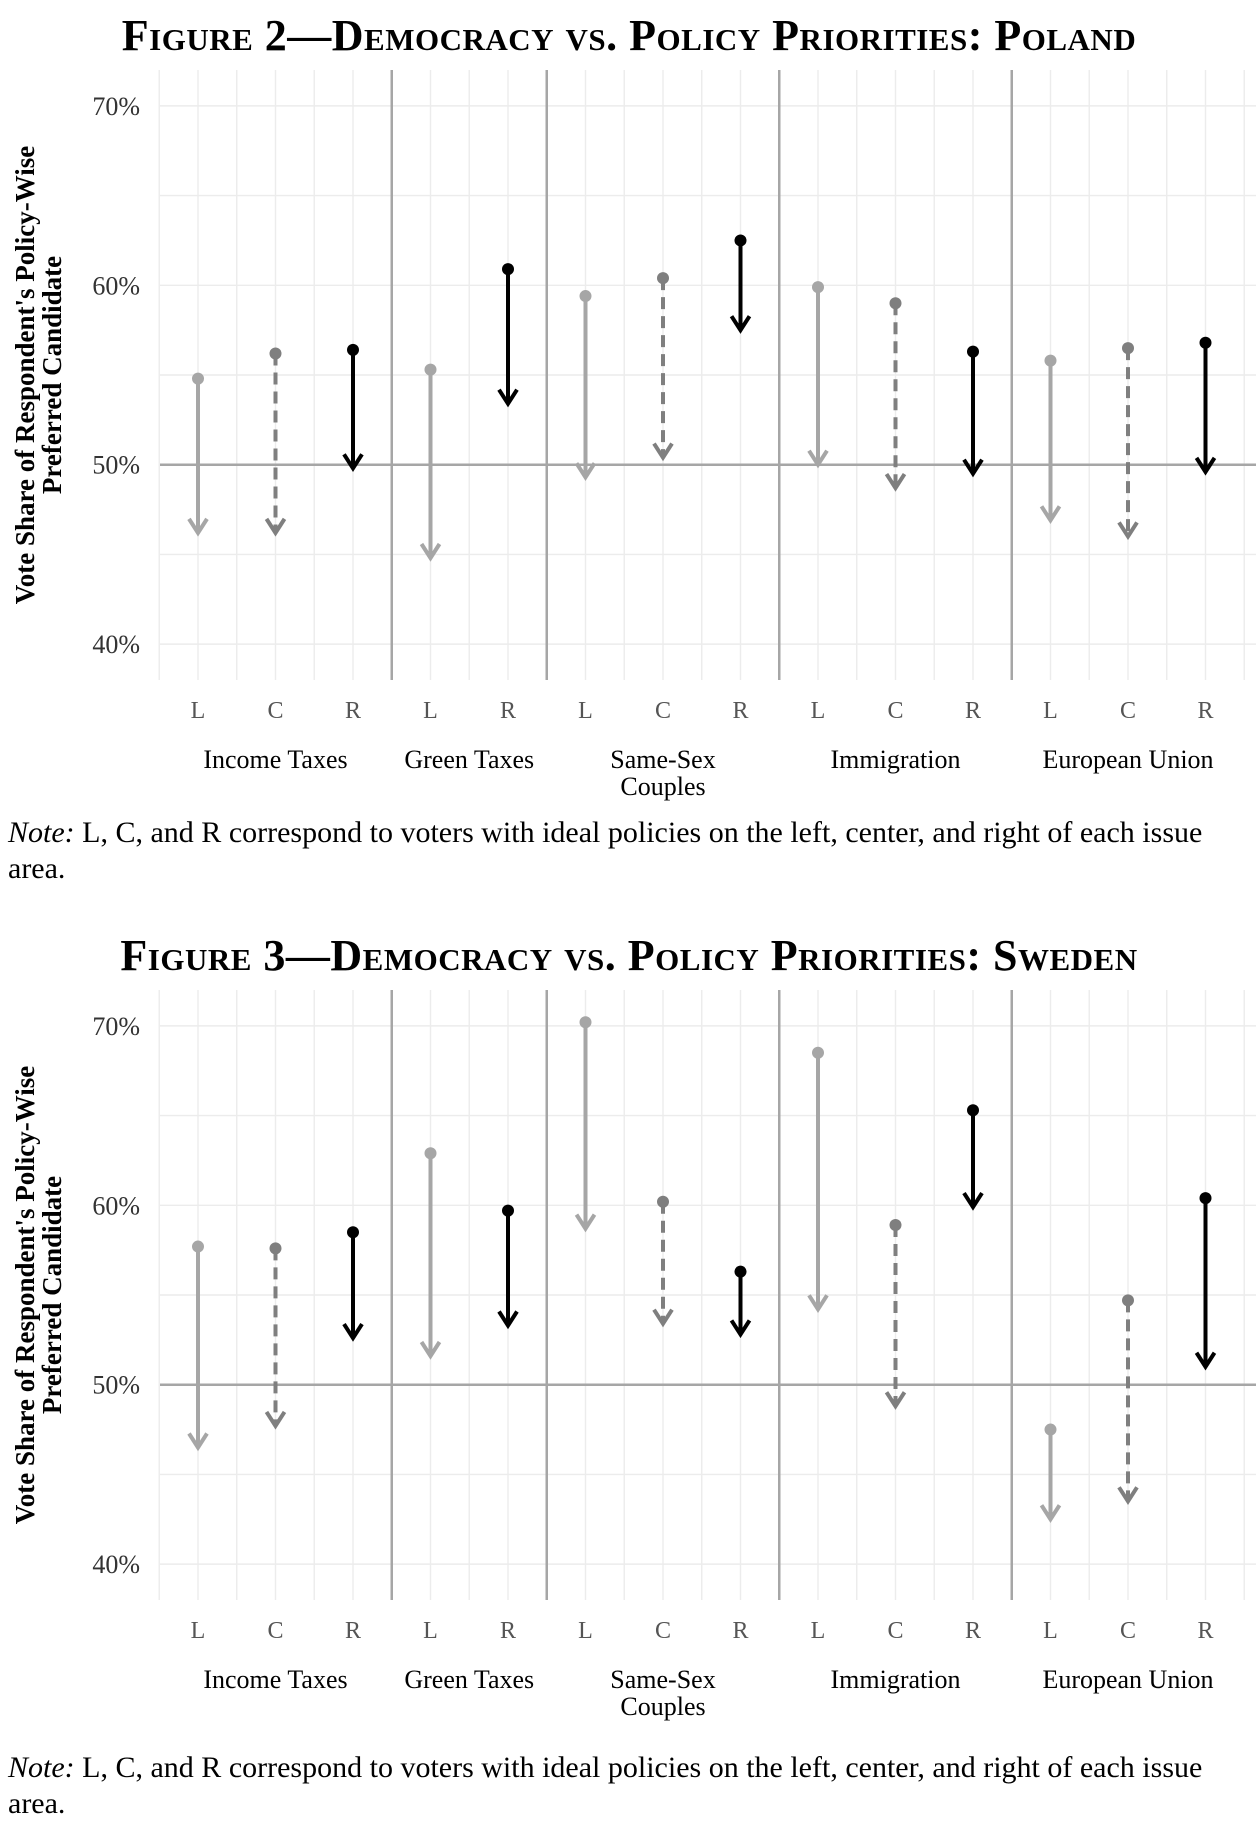 The image size is (1258, 1832). What do you see at coordinates (116, 1564) in the screenshot?
I see `y-tick-label: 40%` at bounding box center [116, 1564].